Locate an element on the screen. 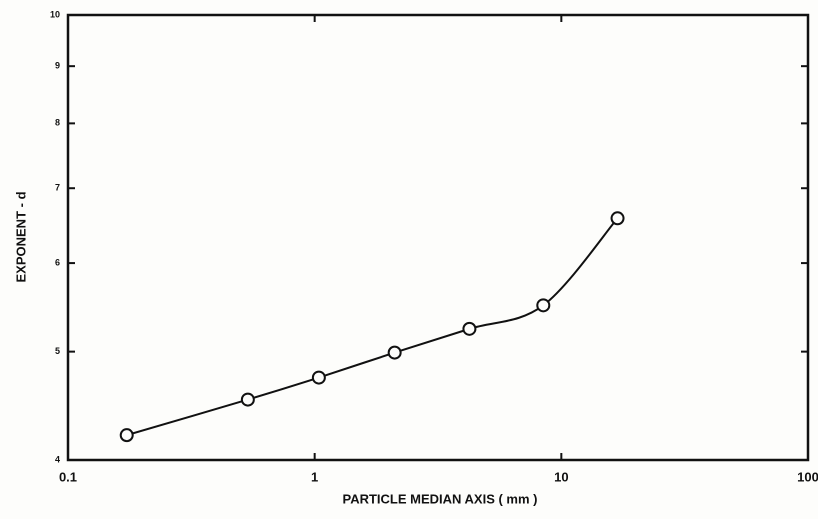 This screenshot has width=818, height=519. x-tick-label: 1 is located at coordinates (314, 476).